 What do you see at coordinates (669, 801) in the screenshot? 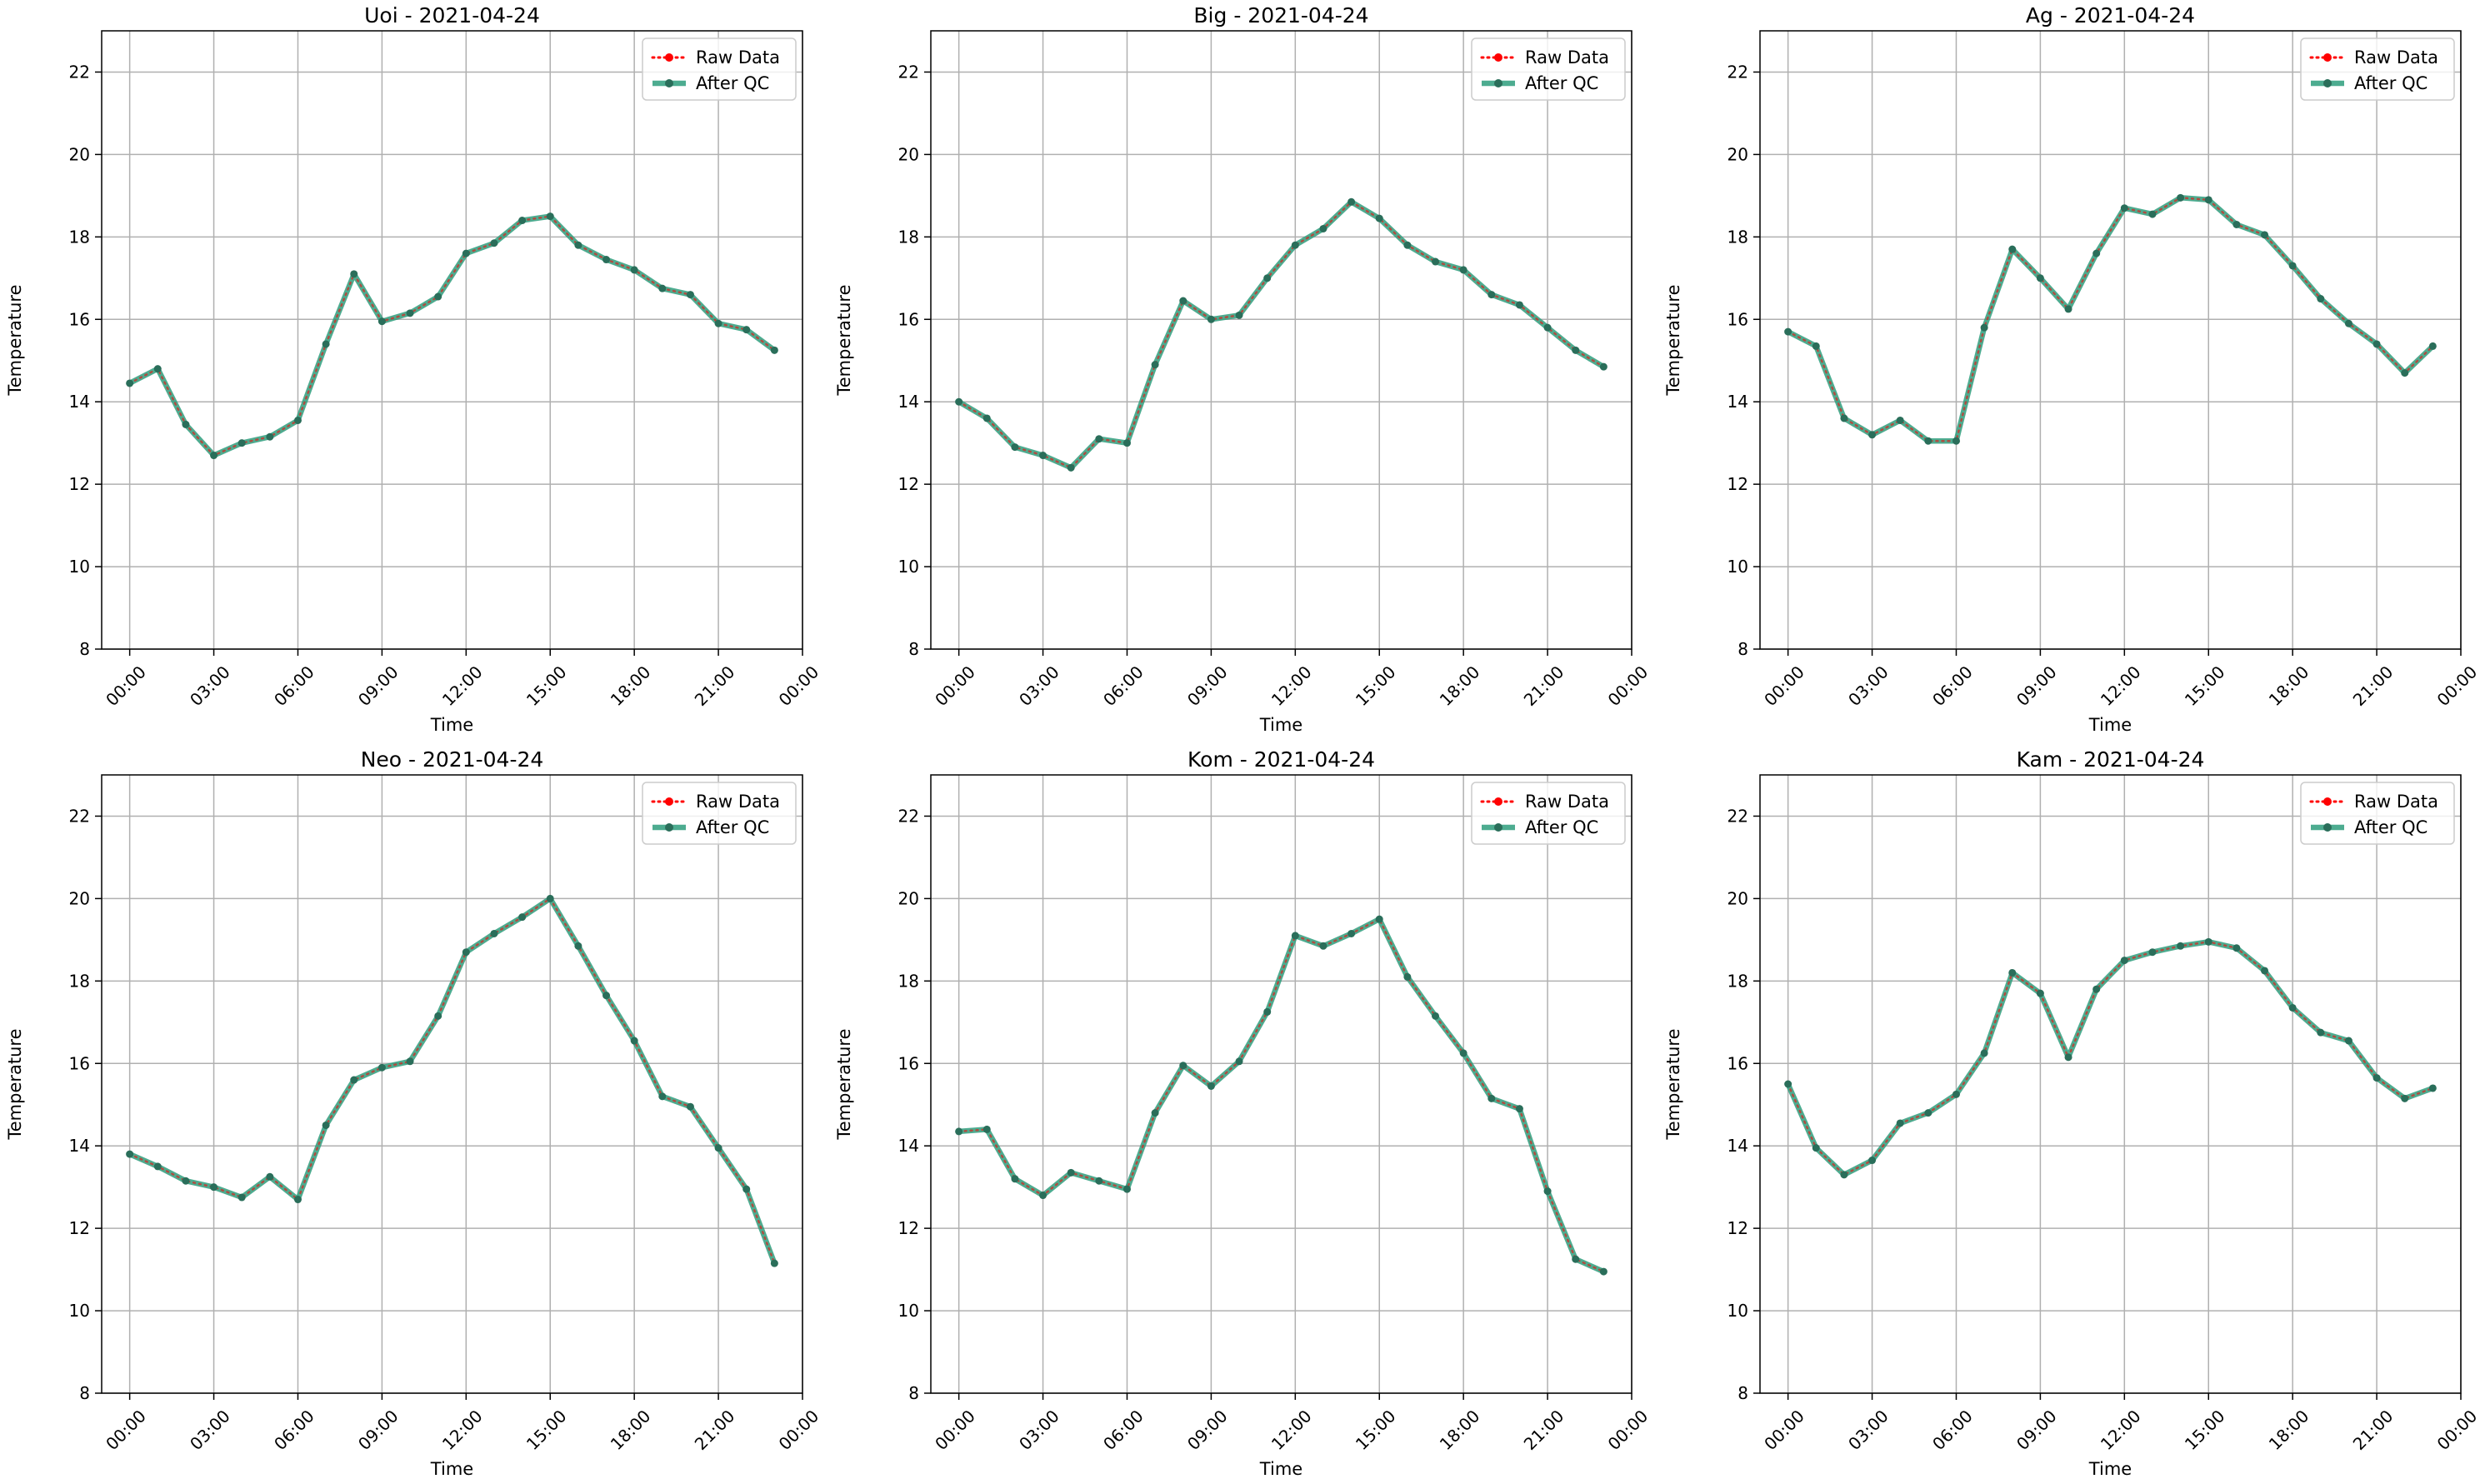
I see `legend-marker-raw-data` at bounding box center [669, 801].